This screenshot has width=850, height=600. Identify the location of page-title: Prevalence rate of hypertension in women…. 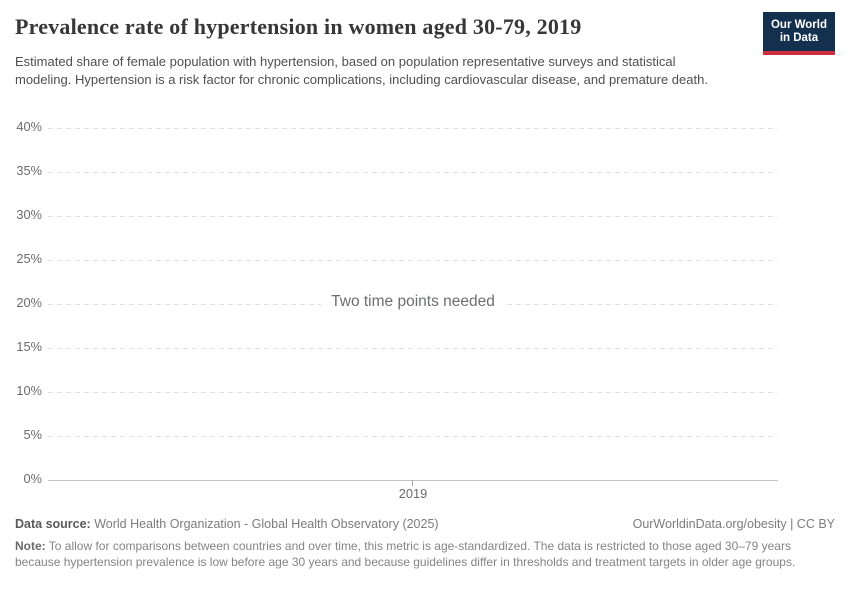
(298, 26).